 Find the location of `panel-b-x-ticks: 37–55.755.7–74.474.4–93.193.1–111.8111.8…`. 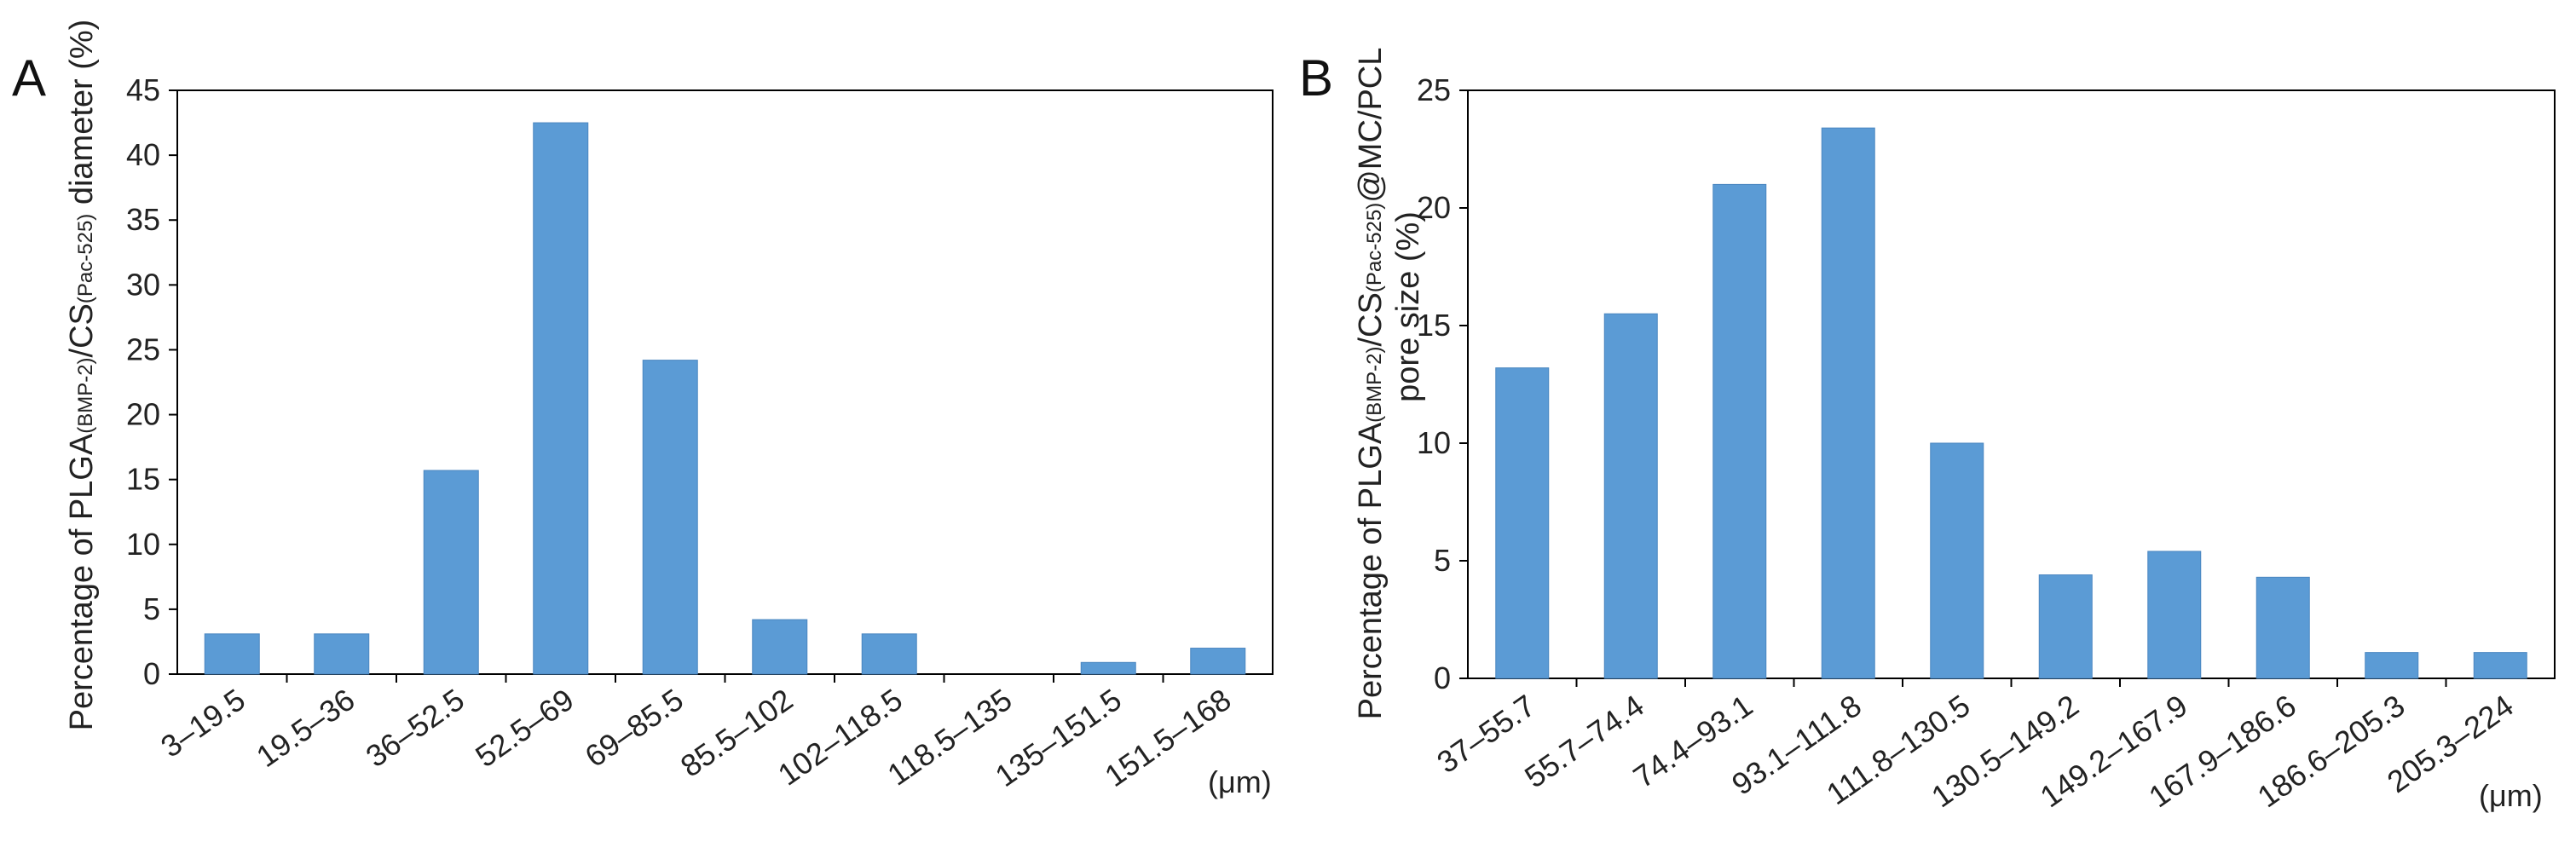

panel-b-x-ticks: 37–55.755.7–74.474.4–93.193.1–111.8111.8… is located at coordinates (1975, 746).